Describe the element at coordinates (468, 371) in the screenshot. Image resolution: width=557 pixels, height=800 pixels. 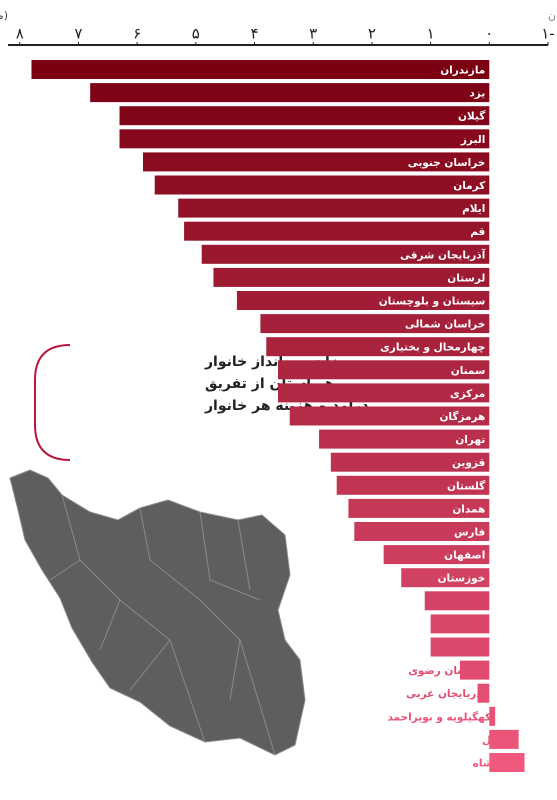
I see `bar-label: سمنان` at that location.